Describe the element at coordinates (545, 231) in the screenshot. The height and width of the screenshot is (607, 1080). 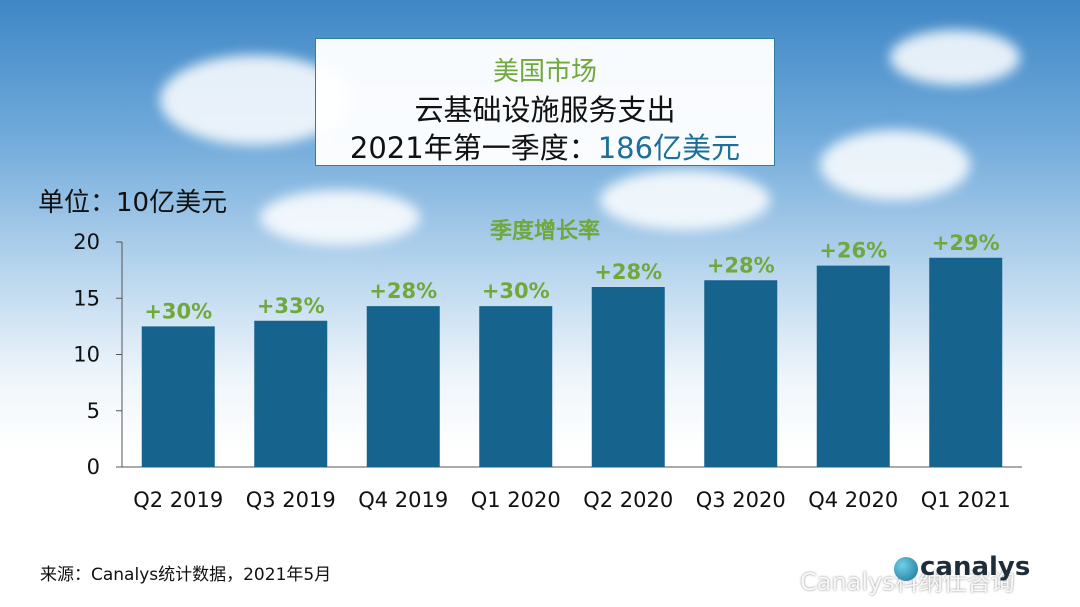
I see `series-label: 季度增长率` at that location.